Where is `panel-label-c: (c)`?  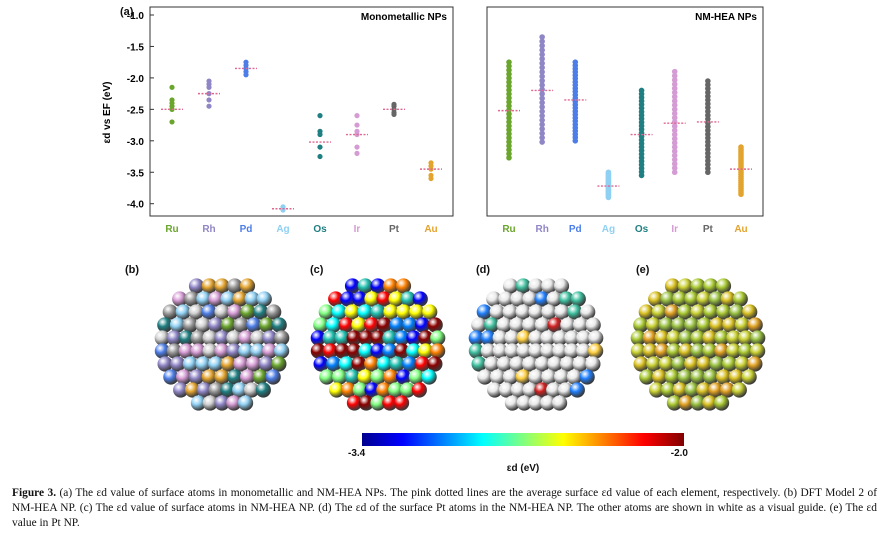 panel-label-c: (c) is located at coordinates (317, 270).